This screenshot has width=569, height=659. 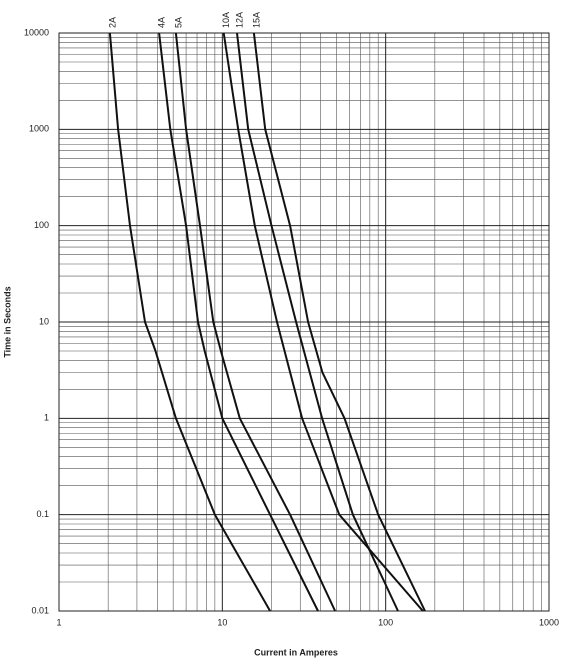 What do you see at coordinates (39, 129) in the screenshot?
I see `y-tick-label: 1000` at bounding box center [39, 129].